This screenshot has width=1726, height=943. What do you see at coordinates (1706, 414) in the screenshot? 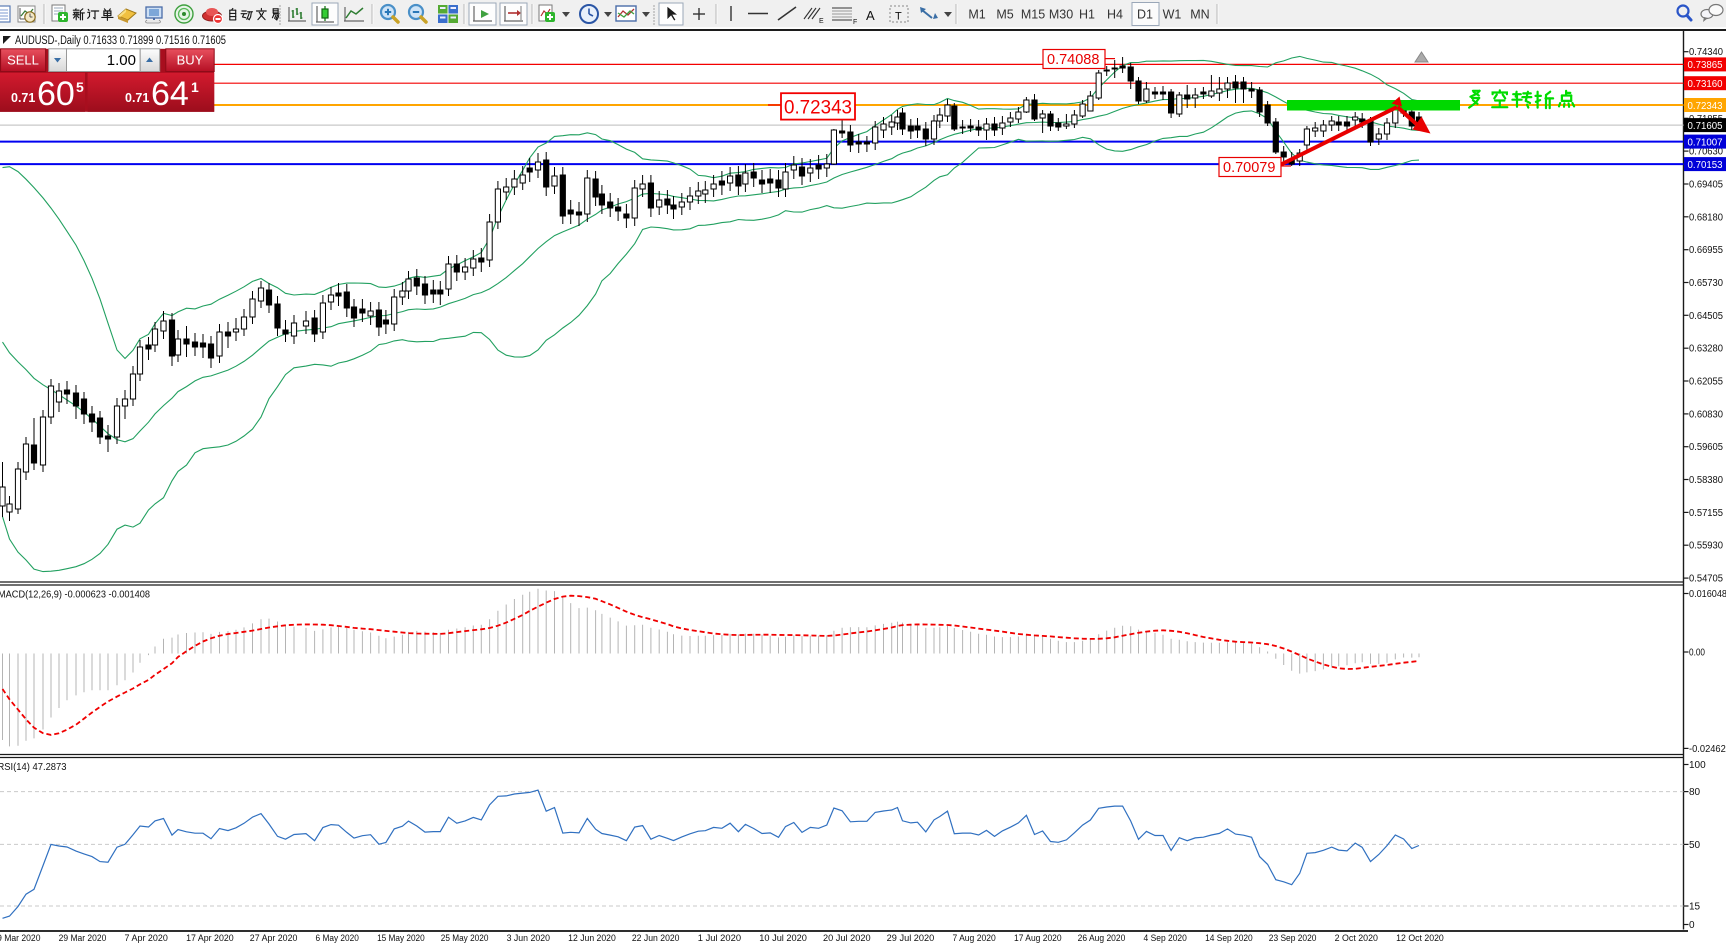
I see `svg-text: 0.60830` at bounding box center [1706, 414].